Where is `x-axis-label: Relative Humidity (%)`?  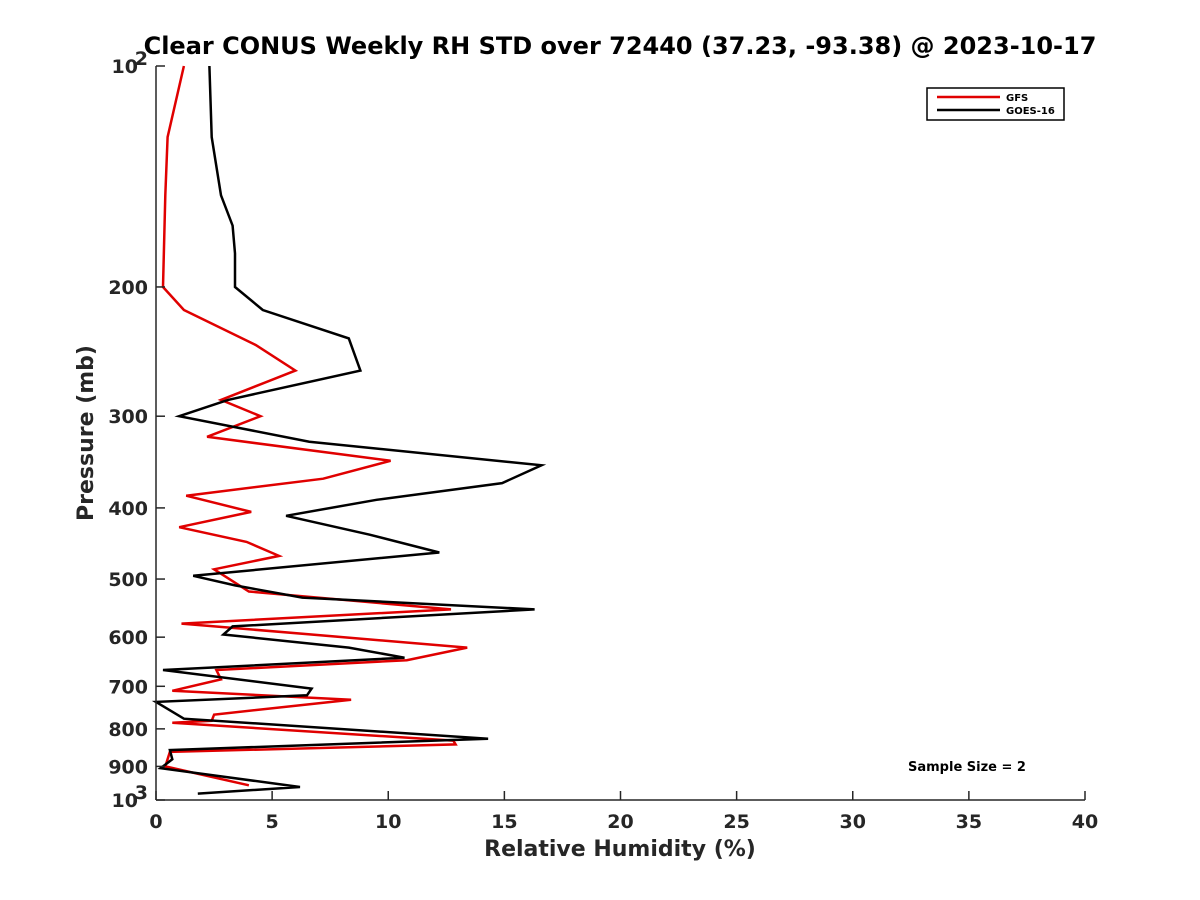 x-axis-label: Relative Humidity (%) is located at coordinates (620, 849).